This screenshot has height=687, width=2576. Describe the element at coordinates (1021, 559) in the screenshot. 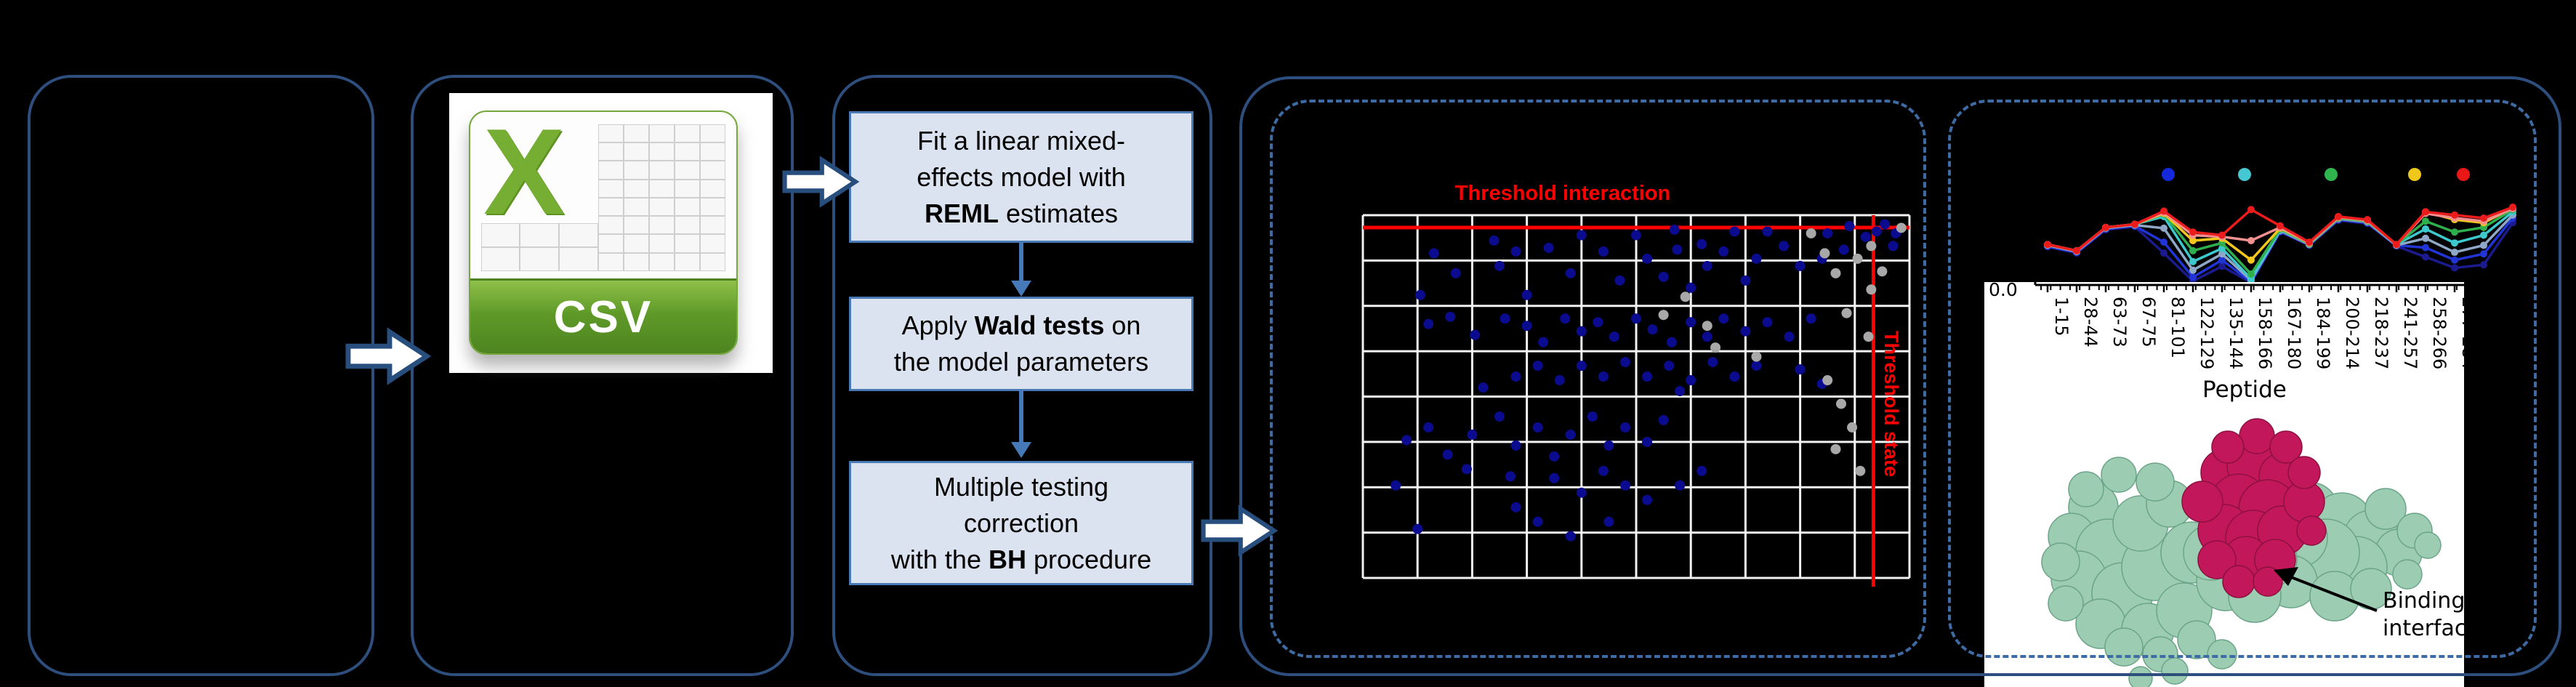

I see `flow-box-line: with the BH procedure` at that location.